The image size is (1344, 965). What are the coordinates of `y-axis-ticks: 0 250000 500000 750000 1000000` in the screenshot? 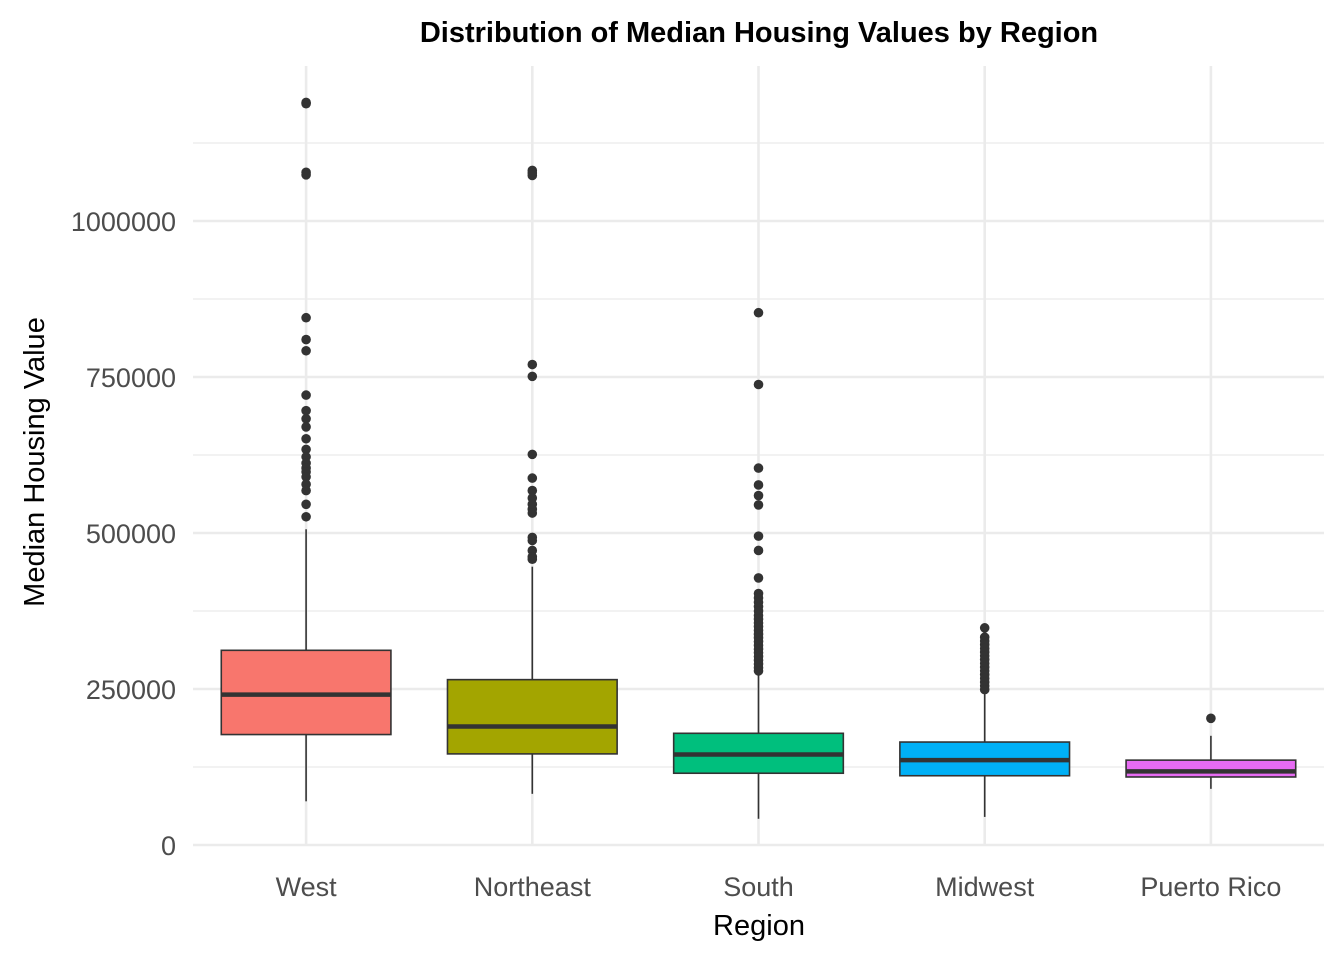 It's located at (123, 534).